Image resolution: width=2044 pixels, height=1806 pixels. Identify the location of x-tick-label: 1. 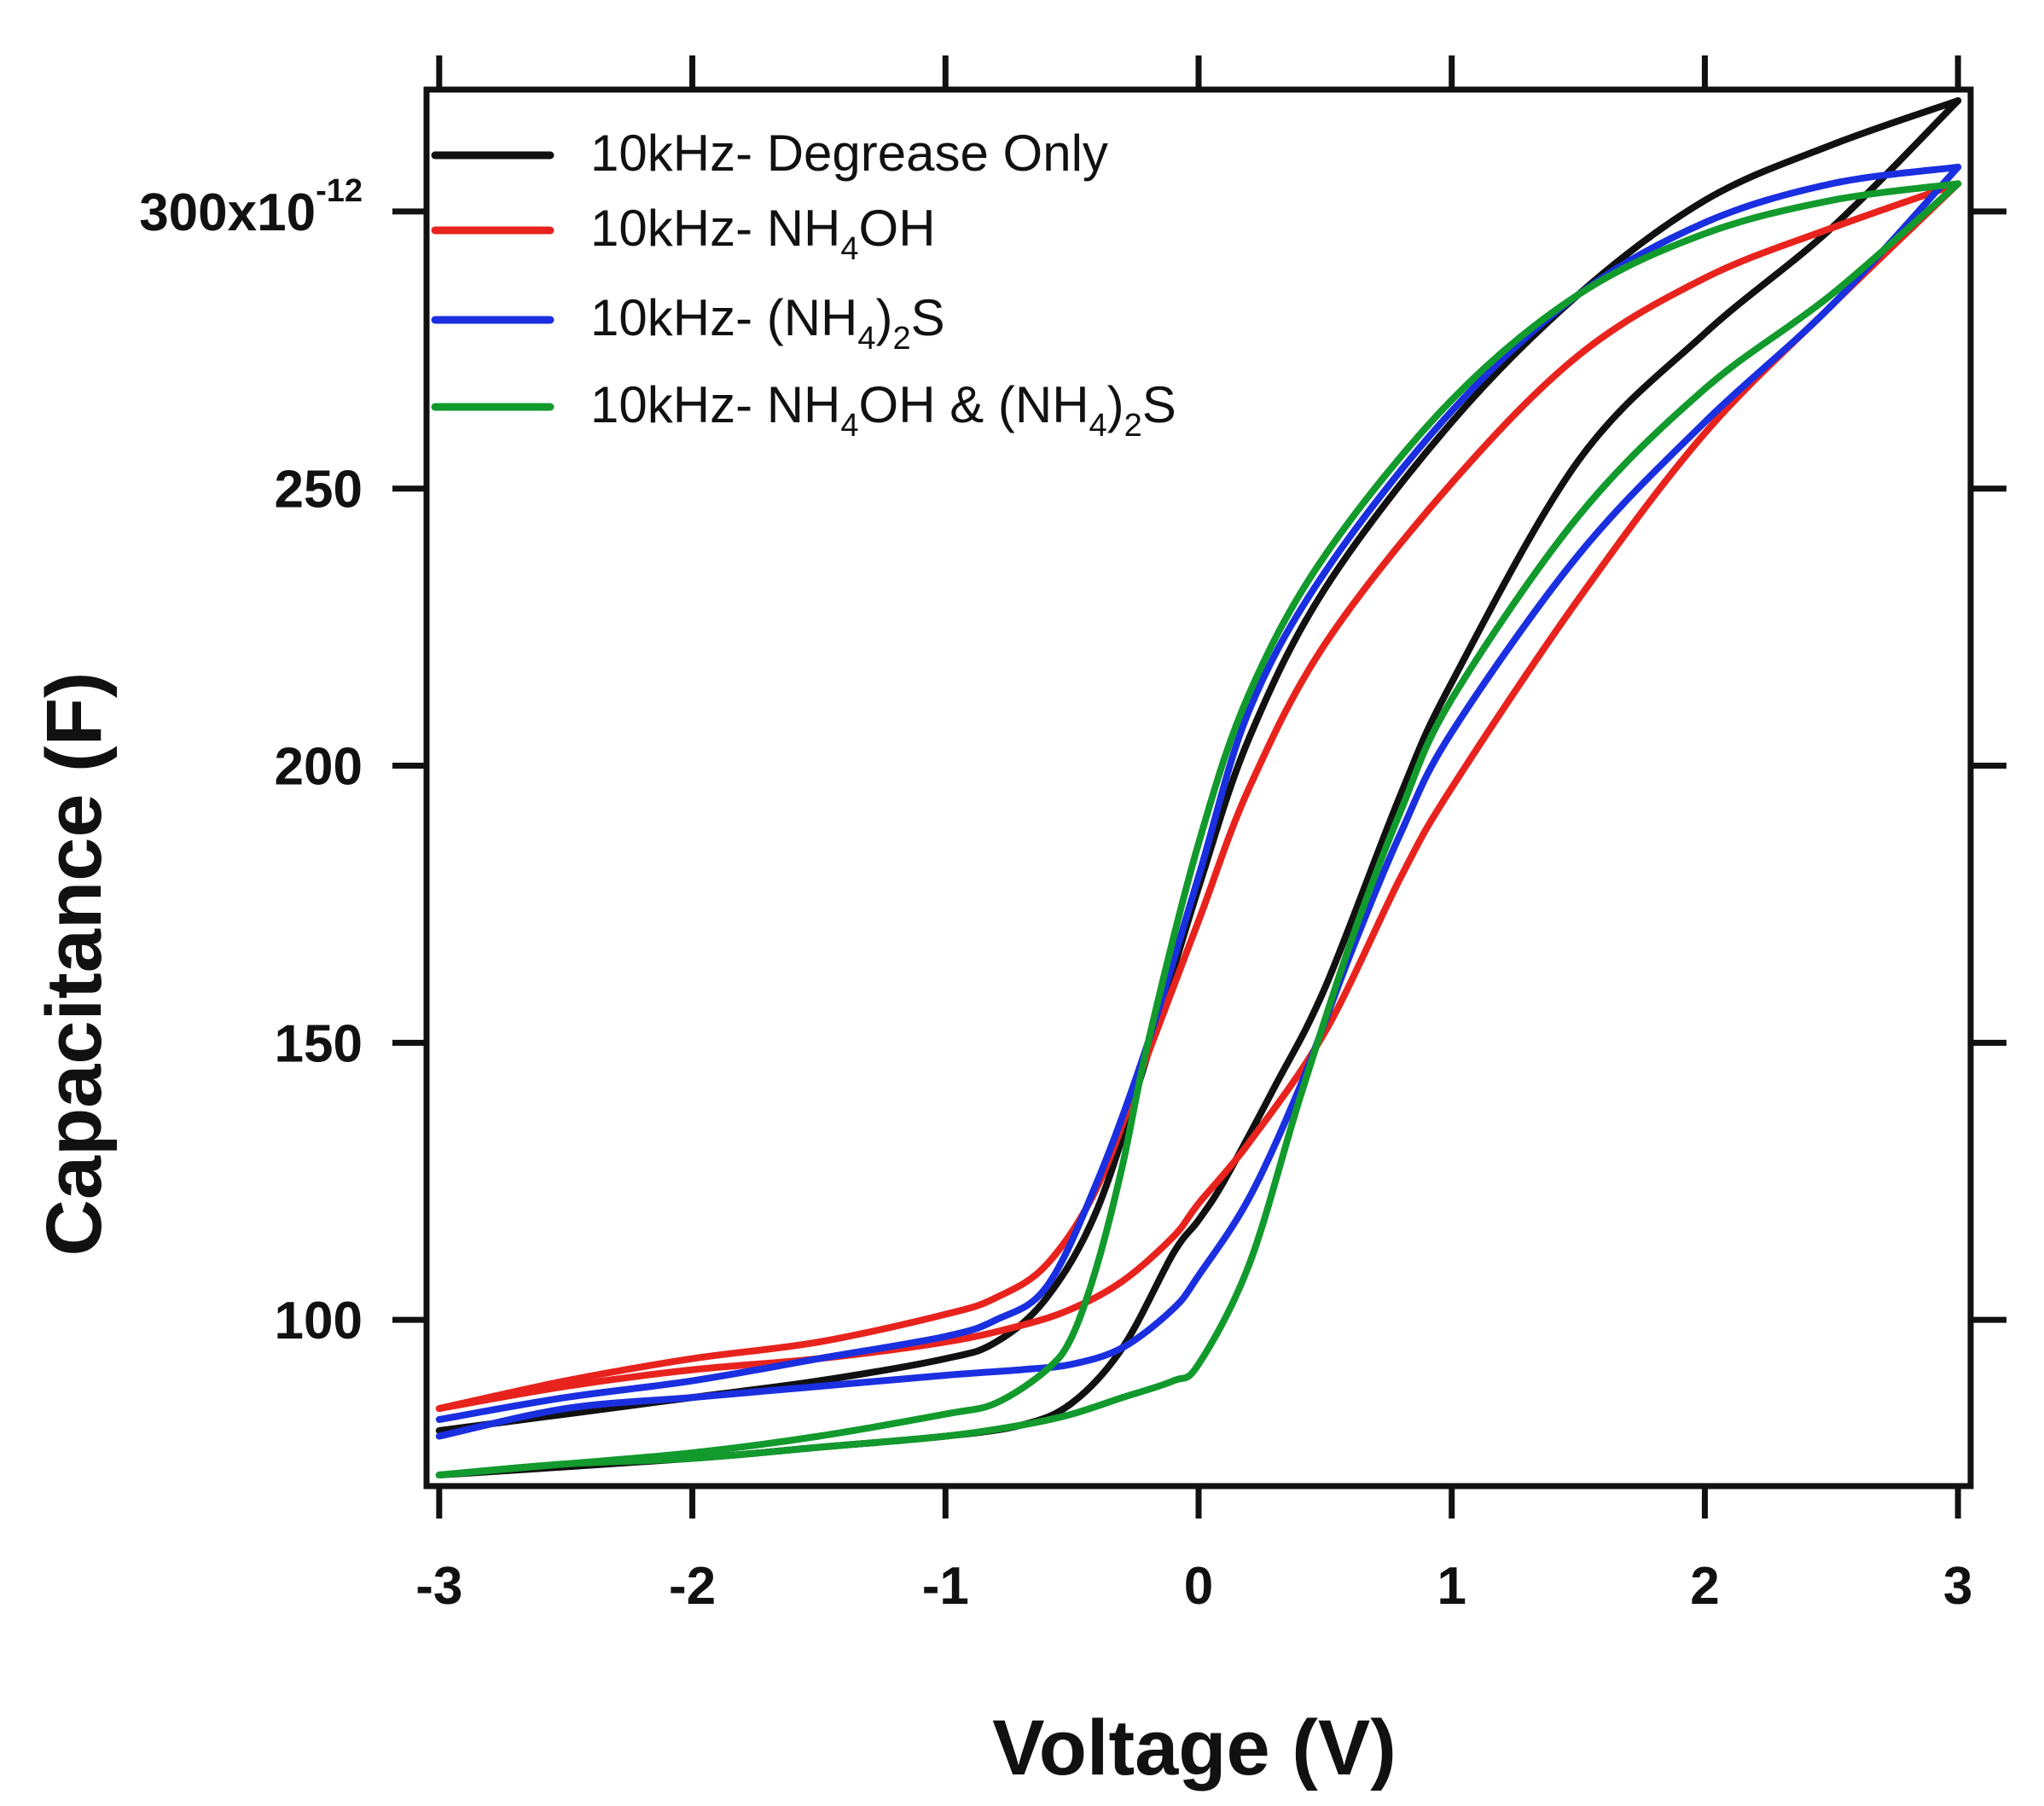
(1451, 1586).